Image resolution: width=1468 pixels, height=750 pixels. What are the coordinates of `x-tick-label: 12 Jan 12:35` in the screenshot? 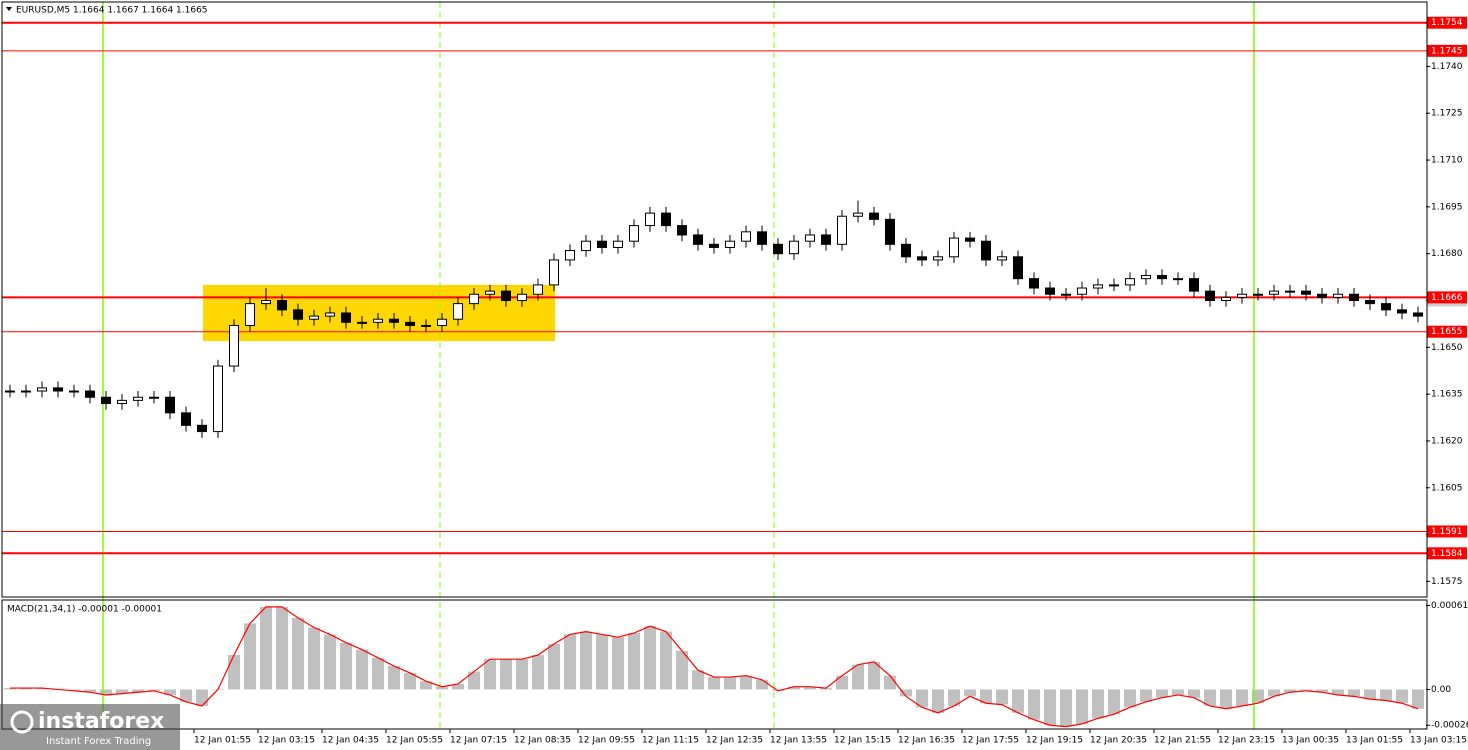 It's located at (734, 741).